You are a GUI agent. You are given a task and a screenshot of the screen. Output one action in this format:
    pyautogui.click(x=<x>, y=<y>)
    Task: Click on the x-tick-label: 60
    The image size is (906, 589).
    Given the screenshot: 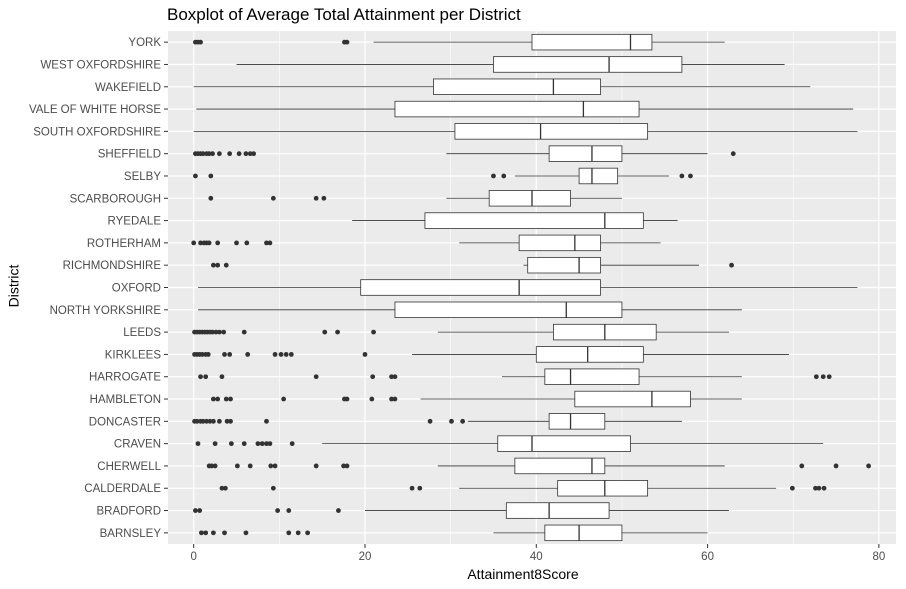 What is the action you would take?
    pyautogui.click(x=707, y=557)
    